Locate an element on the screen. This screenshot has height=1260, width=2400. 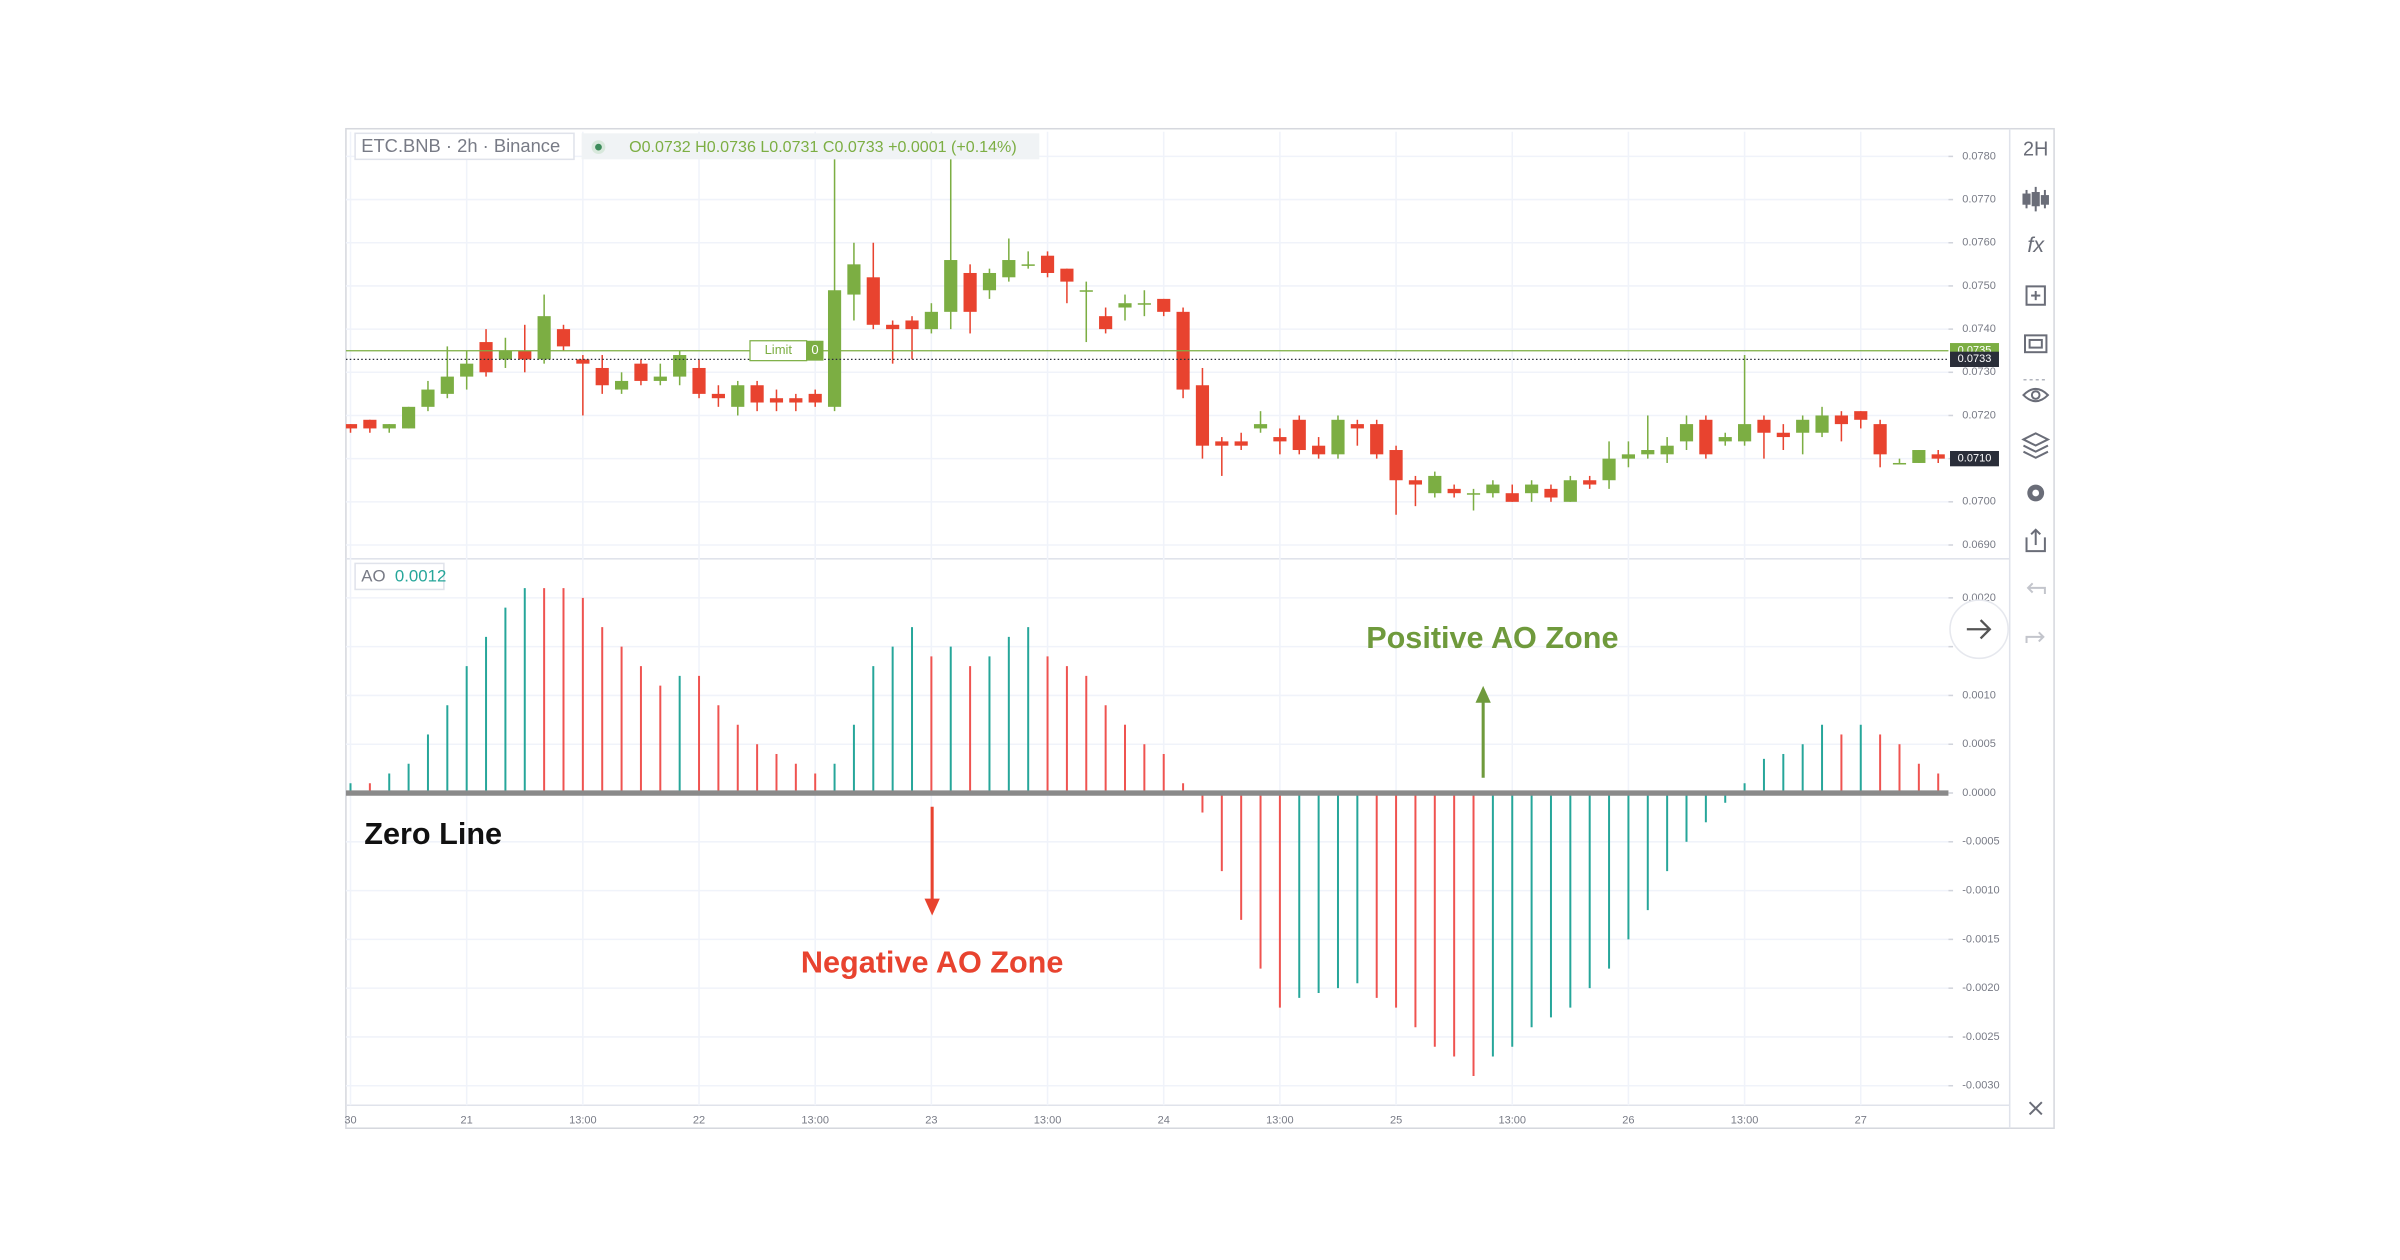
fullscreen-button is located at coordinates (2035, 295).